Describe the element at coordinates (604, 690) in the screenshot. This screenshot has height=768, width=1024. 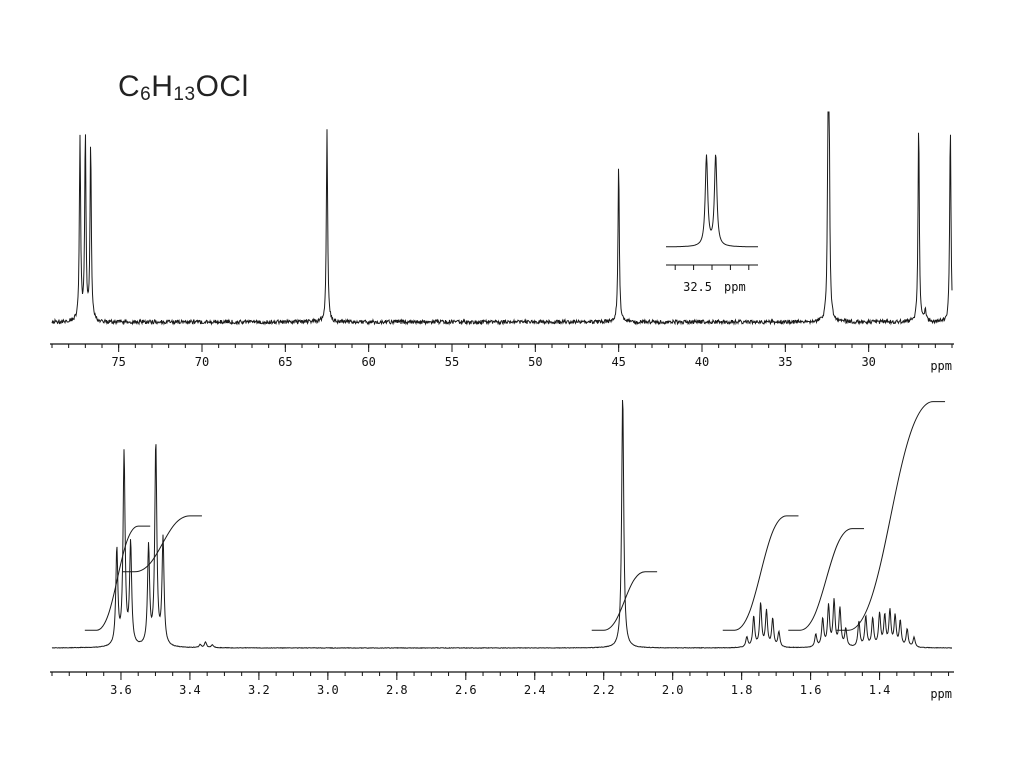
I see `x-tick-label: 2.2` at that location.